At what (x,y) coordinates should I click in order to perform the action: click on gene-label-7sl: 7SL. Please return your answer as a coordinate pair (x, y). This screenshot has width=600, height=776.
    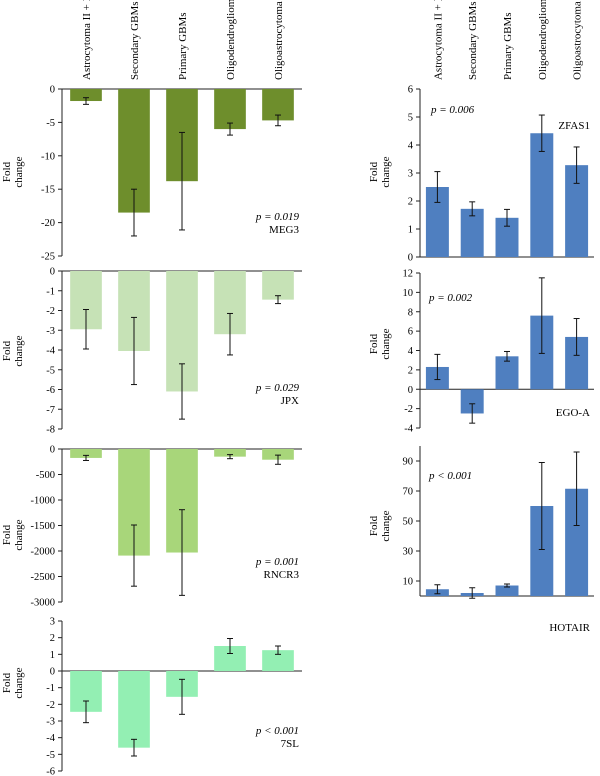
    Looking at the image, I should click on (290, 744).